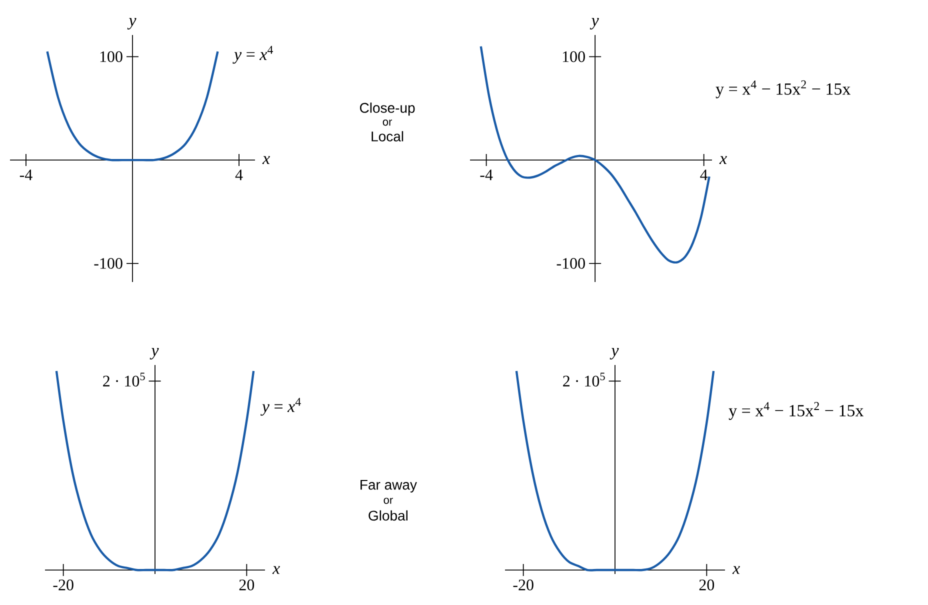 This screenshot has width=928, height=605. I want to click on text: Close-up, so click(387, 109).